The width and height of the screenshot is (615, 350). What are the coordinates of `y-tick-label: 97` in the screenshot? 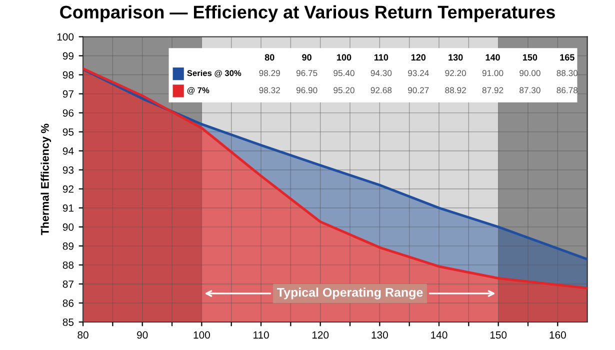 It's located at (68, 94).